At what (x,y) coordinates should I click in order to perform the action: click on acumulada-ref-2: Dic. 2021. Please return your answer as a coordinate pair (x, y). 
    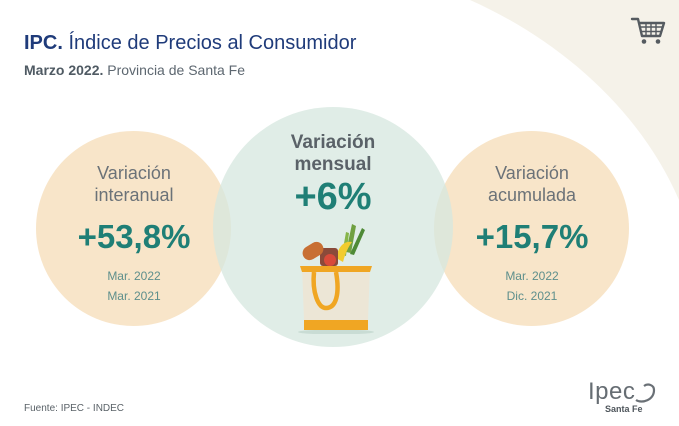
    Looking at the image, I should click on (532, 296).